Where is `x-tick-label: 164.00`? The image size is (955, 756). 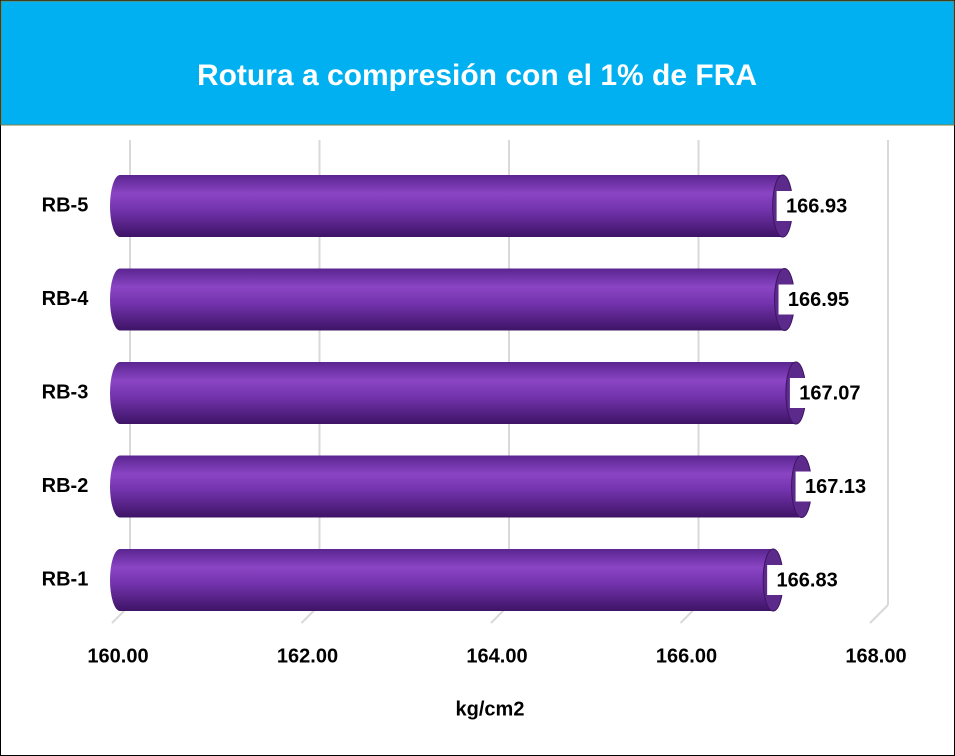 x-tick-label: 164.00 is located at coordinates (496, 656).